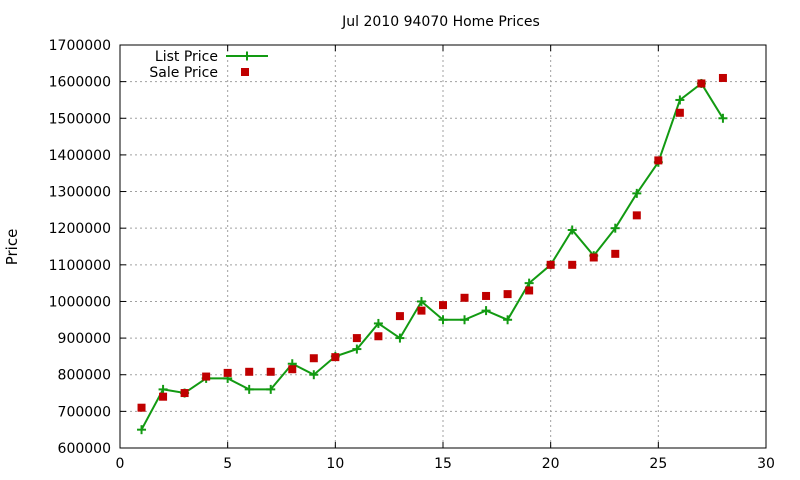 This screenshot has width=800, height=480. I want to click on legend-label-list-price: List Price, so click(186, 57).